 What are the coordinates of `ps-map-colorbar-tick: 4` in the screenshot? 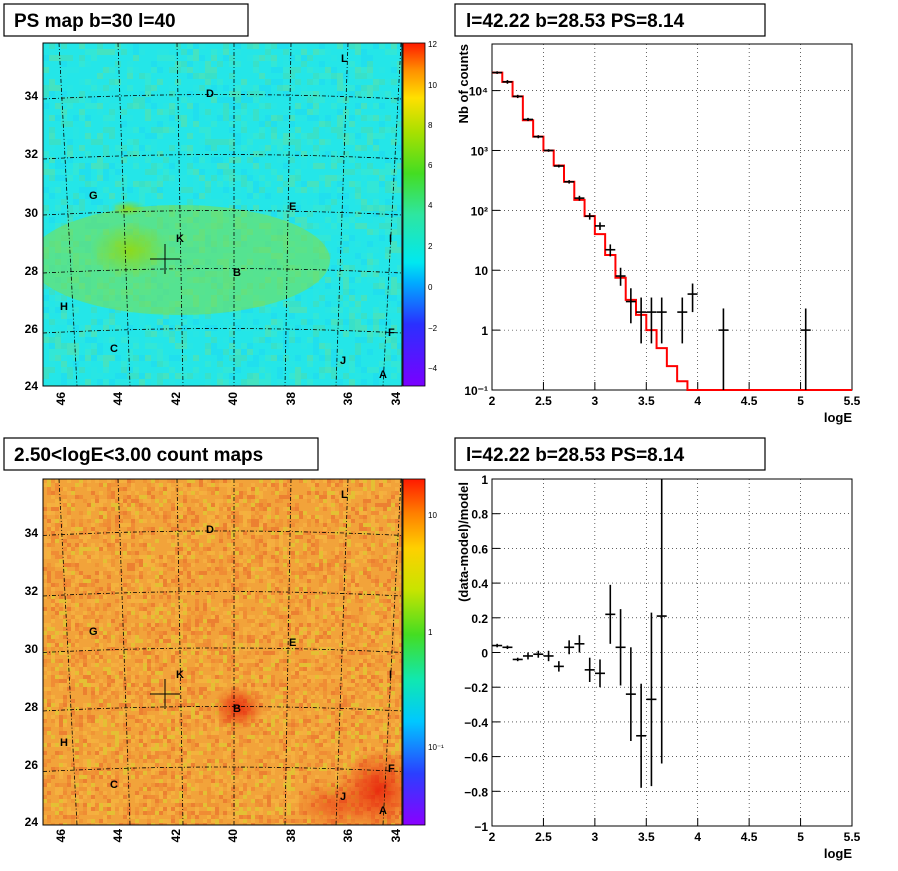 It's located at (430, 205).